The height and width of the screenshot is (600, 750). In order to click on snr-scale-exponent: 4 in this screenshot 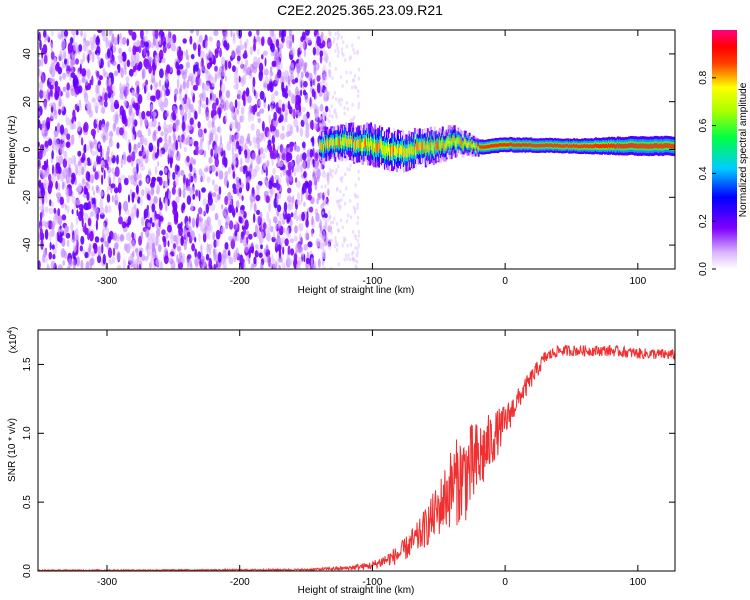, I will do `click(10, 332)`.